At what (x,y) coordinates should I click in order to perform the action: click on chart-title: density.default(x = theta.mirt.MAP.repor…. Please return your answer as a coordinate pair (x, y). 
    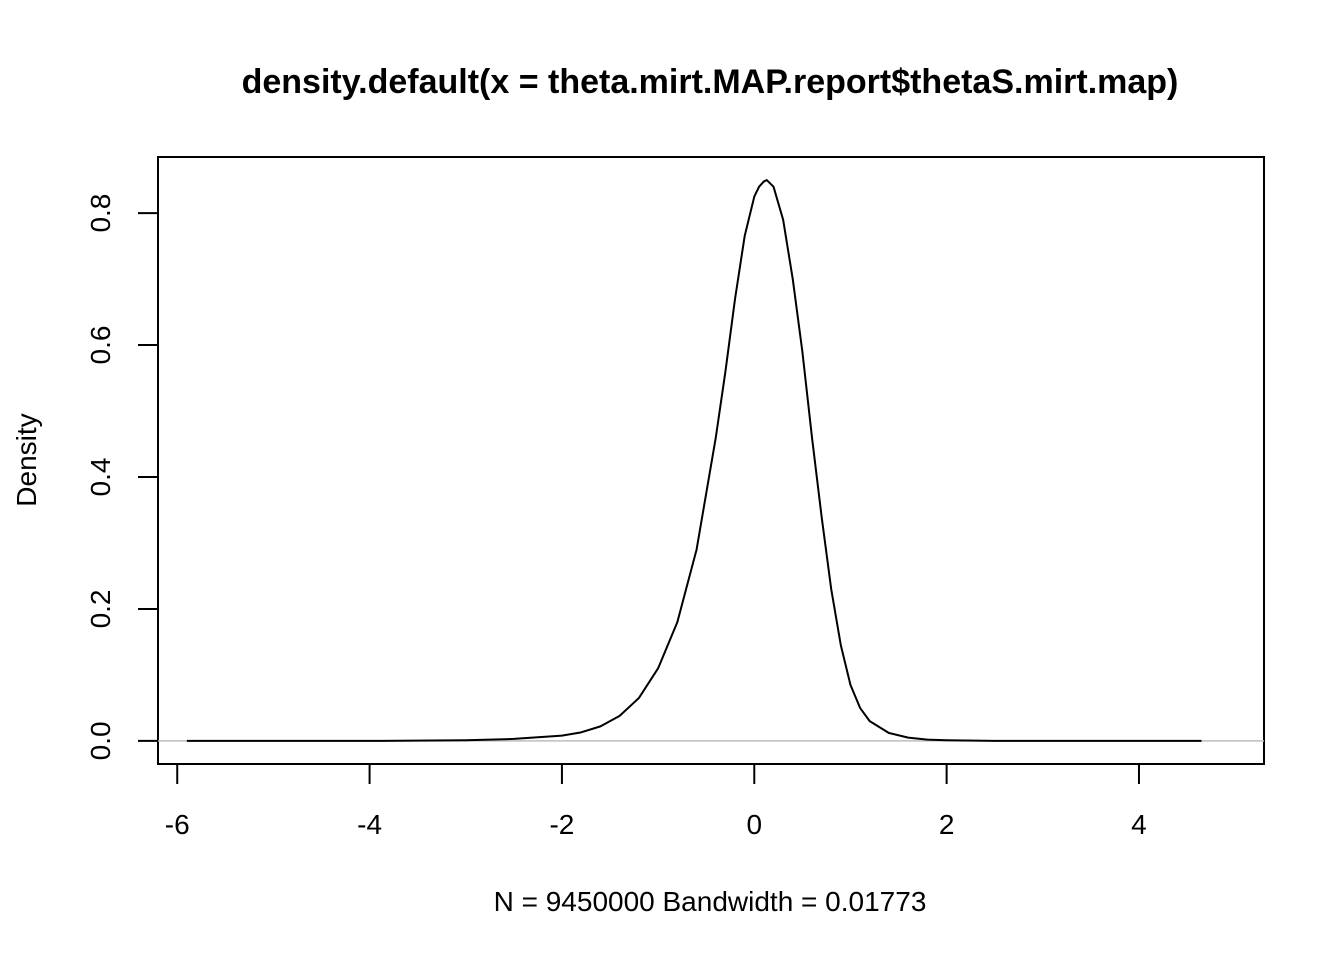
    Looking at the image, I should click on (710, 82).